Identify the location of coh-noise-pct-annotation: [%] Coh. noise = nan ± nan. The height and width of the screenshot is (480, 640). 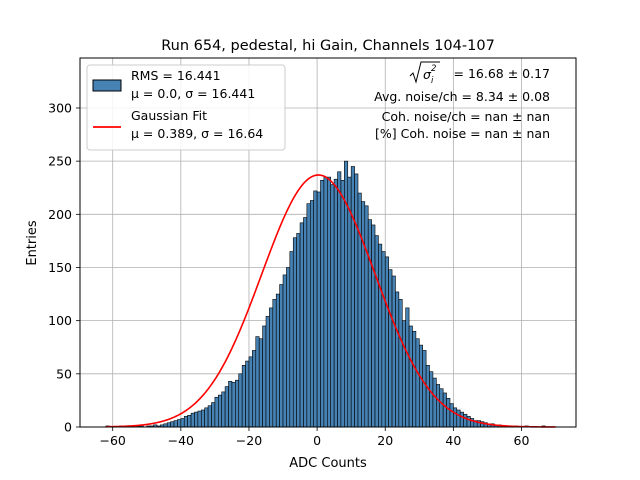
(462, 133).